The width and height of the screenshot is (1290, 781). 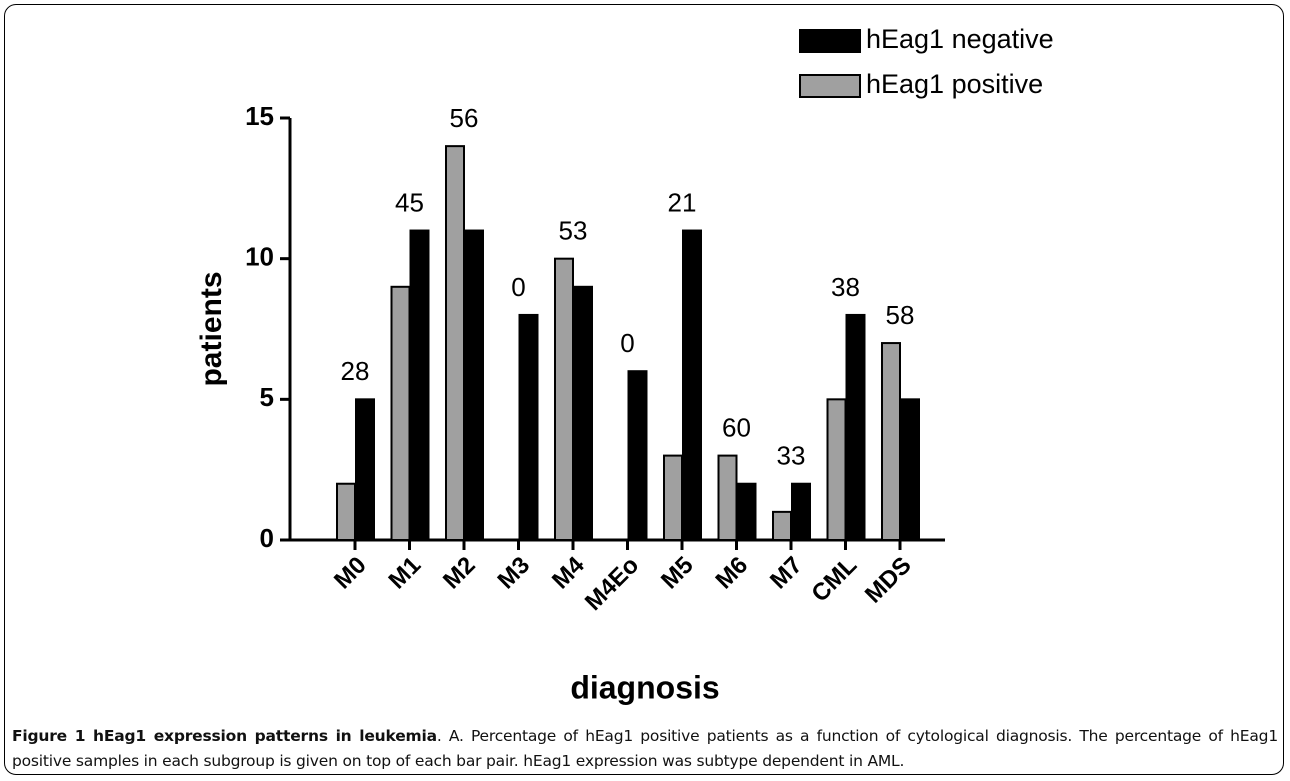 What do you see at coordinates (677, 573) in the screenshot?
I see `x-tick-label: M5` at bounding box center [677, 573].